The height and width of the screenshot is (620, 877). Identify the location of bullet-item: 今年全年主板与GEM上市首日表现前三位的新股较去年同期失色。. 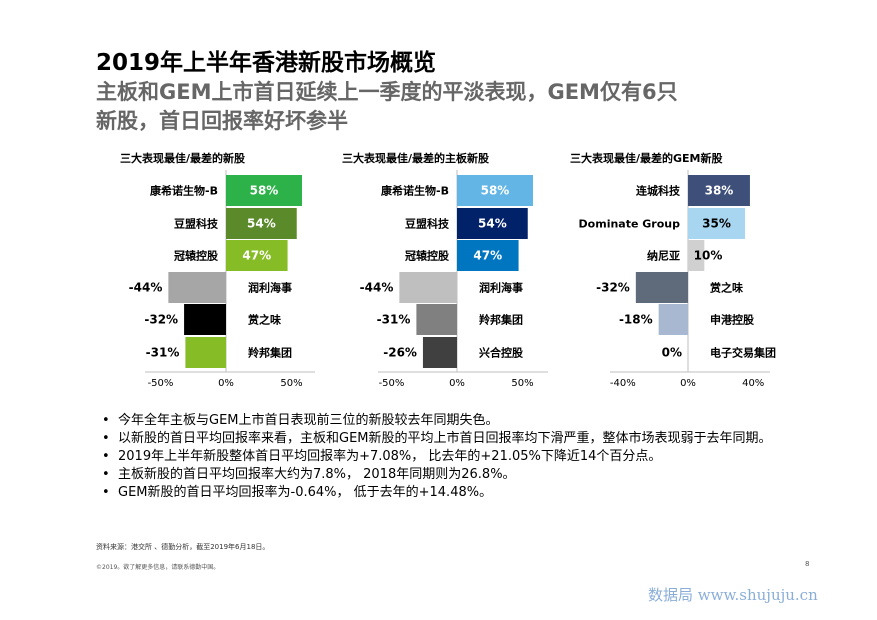
(450, 420).